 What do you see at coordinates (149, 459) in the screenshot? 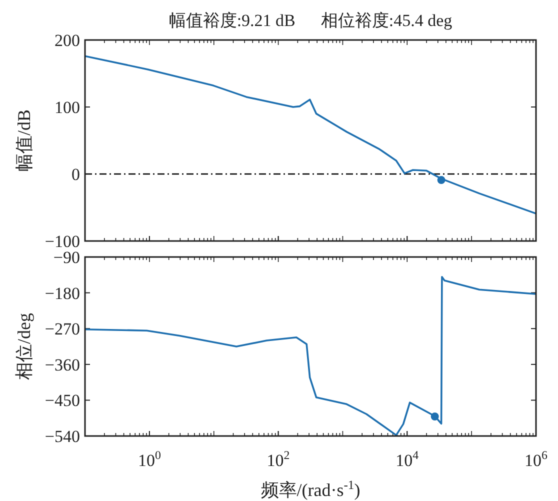
I see `x-tick-label: 10$^{0}$` at bounding box center [149, 459].